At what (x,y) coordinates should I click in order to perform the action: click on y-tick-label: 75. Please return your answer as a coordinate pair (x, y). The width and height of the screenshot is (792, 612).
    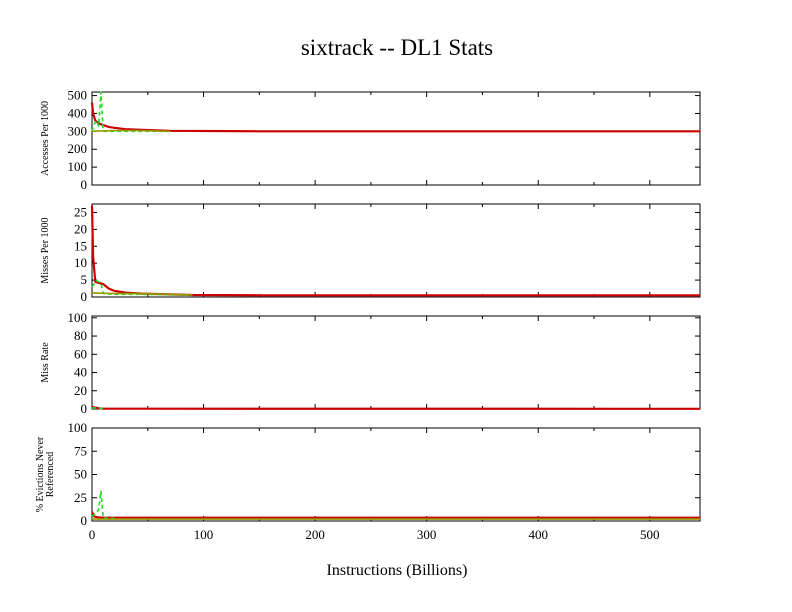
    Looking at the image, I should click on (80, 450).